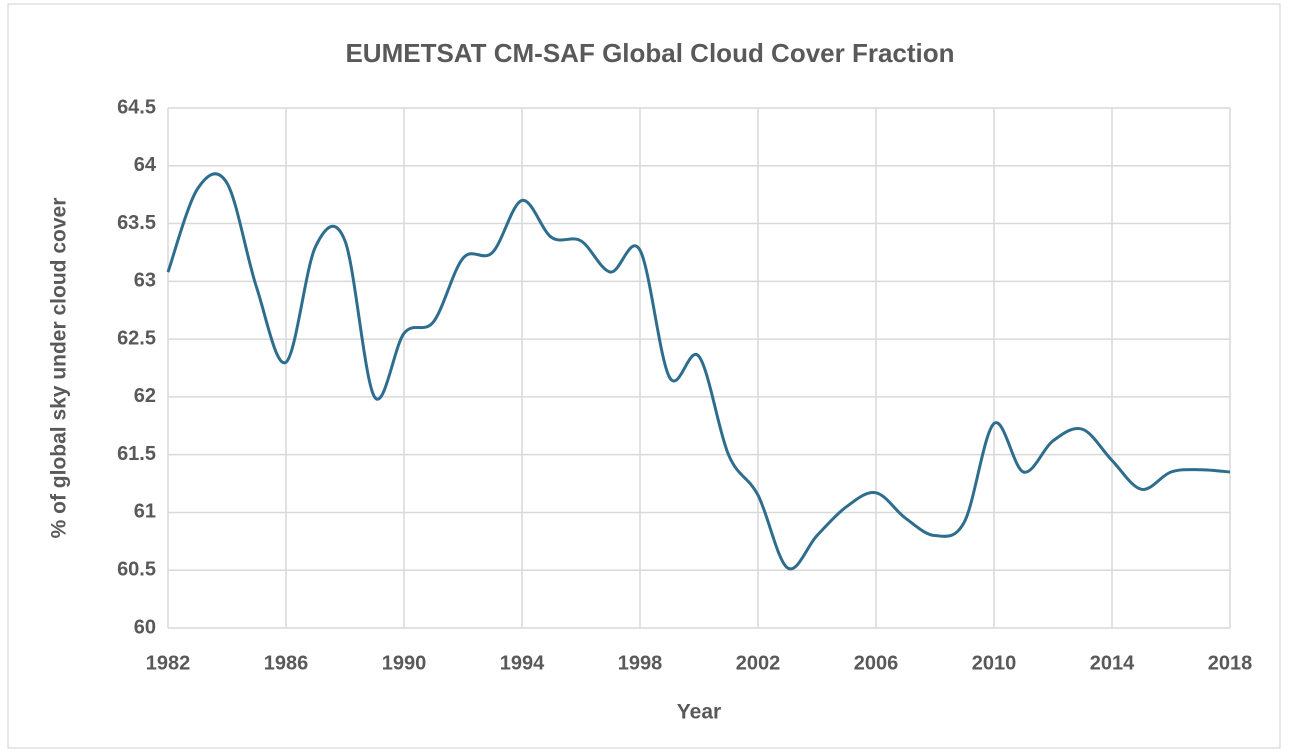  What do you see at coordinates (145, 396) in the screenshot?
I see `y-tick-label: 62` at bounding box center [145, 396].